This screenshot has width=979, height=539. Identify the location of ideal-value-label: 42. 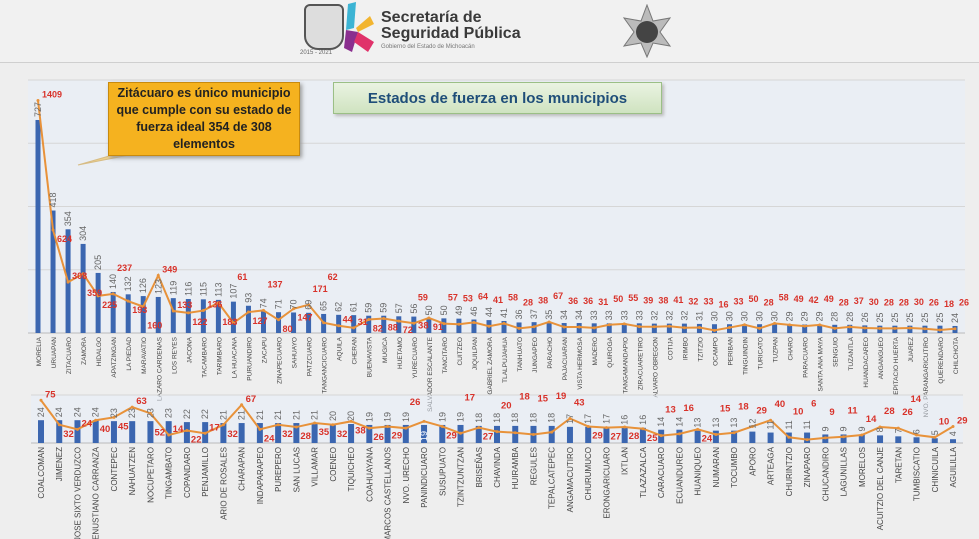
(814, 300).